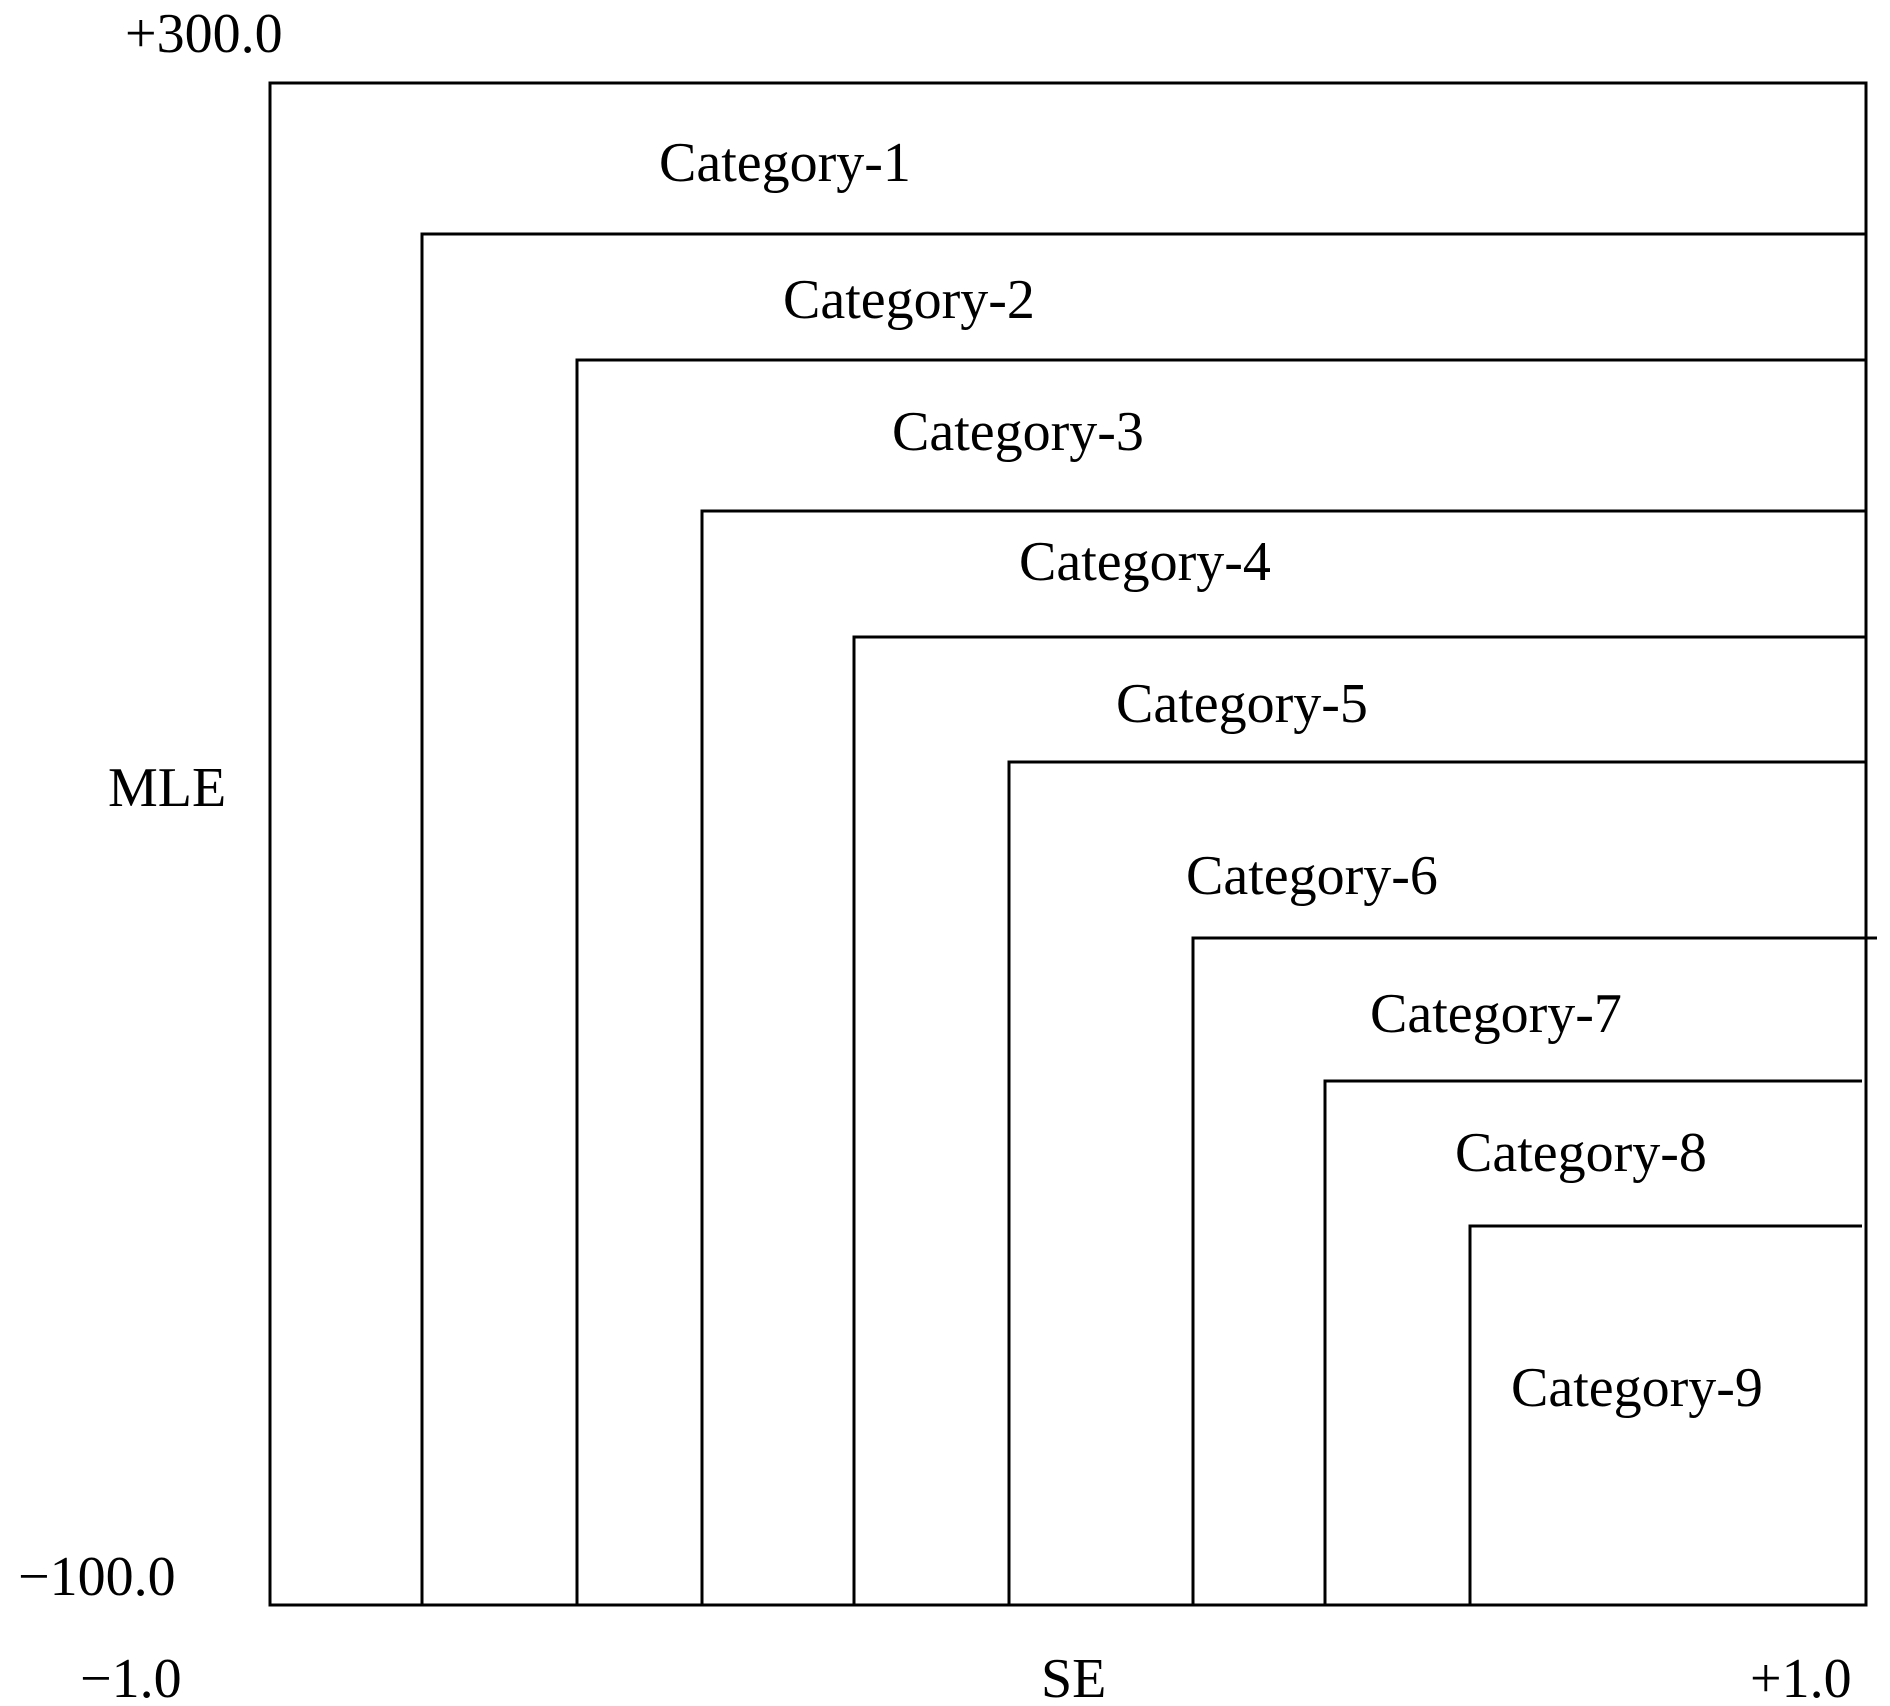  What do you see at coordinates (909, 300) in the screenshot?
I see `category-label: Category-2` at bounding box center [909, 300].